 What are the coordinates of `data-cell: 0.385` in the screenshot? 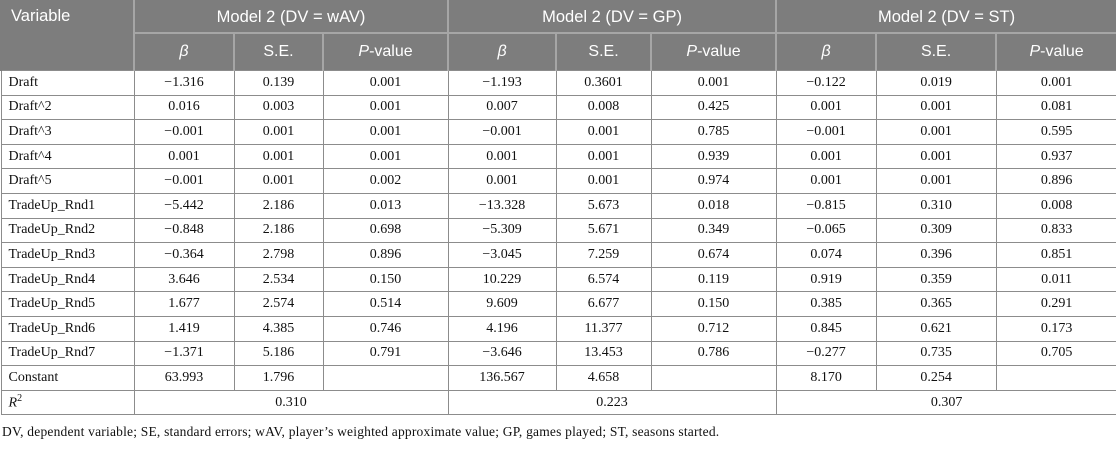 It's located at (826, 304).